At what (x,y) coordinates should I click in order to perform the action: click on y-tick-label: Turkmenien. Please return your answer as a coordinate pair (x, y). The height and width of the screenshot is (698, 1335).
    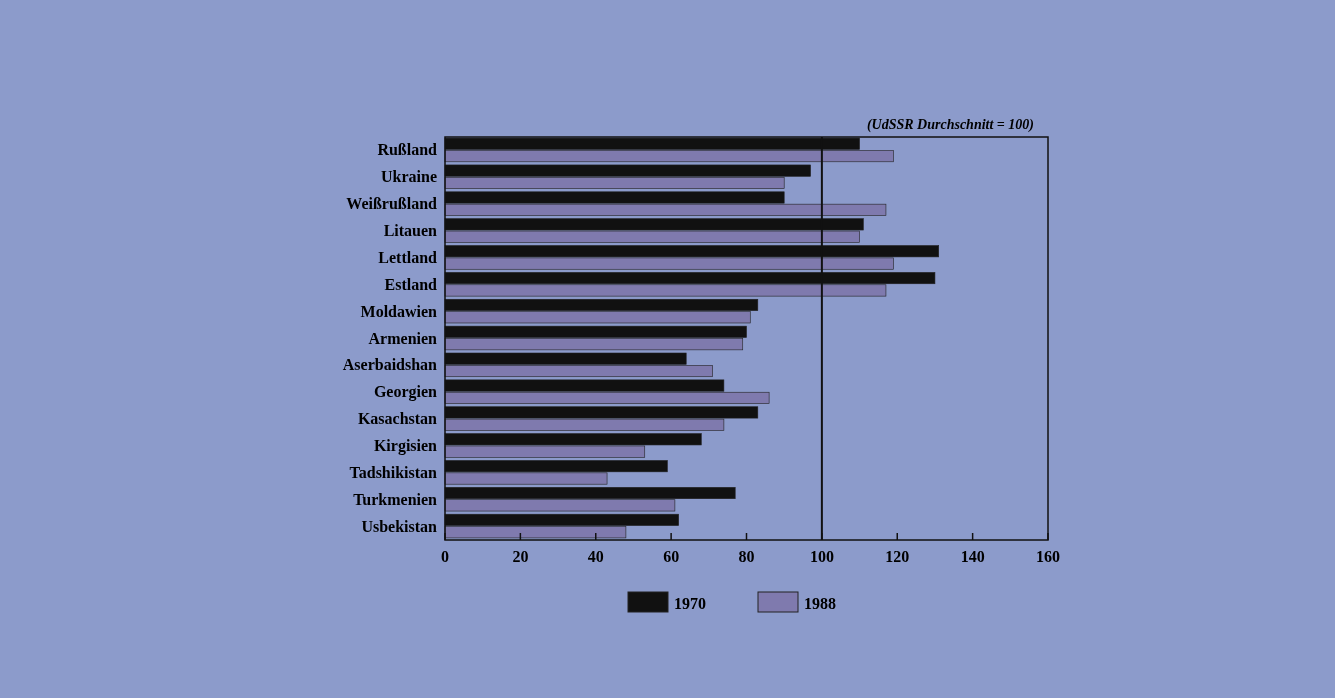
    Looking at the image, I should click on (395, 499).